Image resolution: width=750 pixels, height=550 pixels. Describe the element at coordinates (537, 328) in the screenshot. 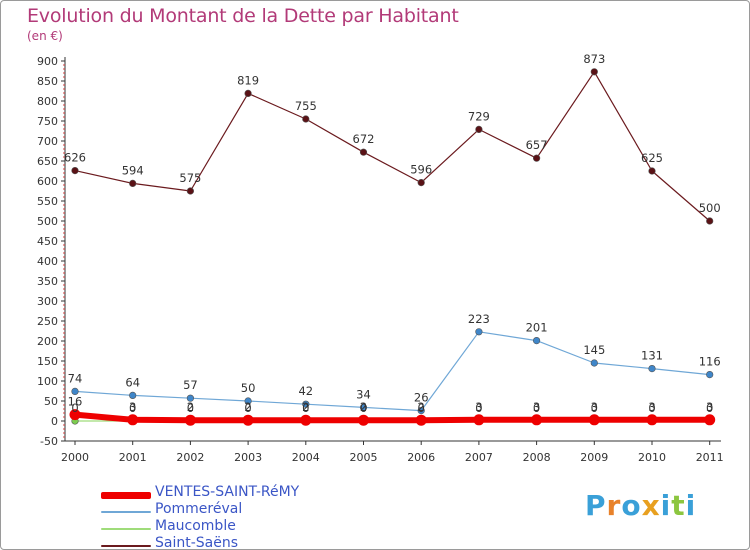

I see `data-label: 201` at that location.